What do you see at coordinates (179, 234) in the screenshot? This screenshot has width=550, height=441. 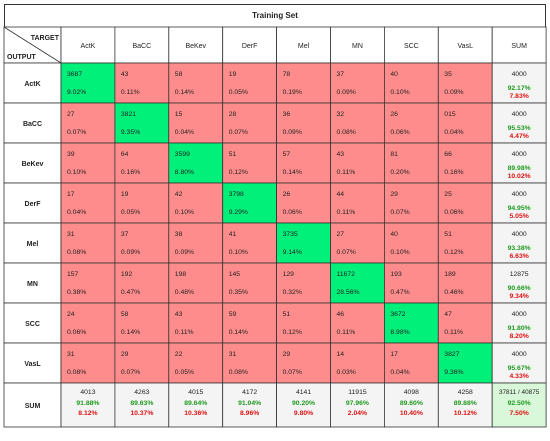 I see `cell-count: 38` at bounding box center [179, 234].